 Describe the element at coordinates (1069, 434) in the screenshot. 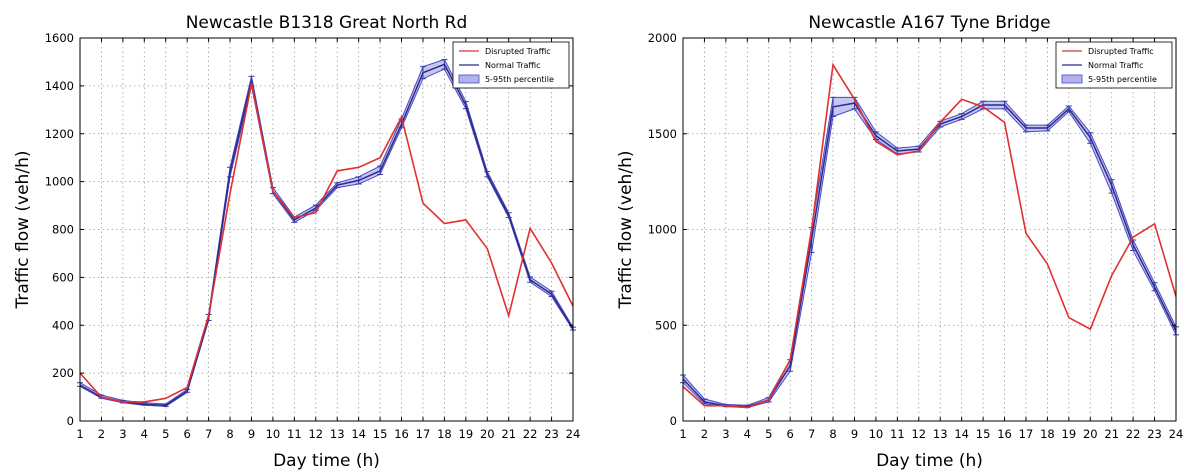

I see `chart2-x-tick-label: 19` at that location.